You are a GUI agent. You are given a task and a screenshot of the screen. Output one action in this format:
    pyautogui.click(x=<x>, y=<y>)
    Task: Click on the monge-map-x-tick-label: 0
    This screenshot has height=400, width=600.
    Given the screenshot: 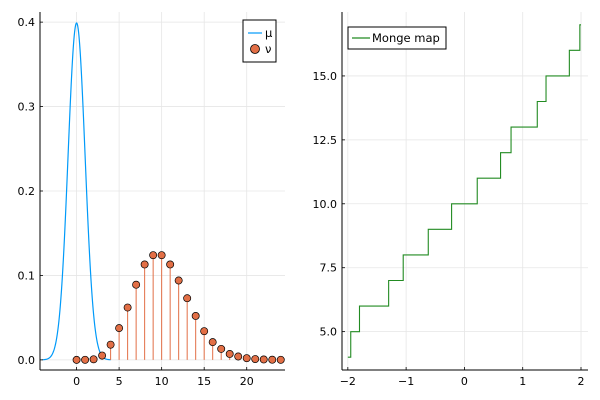 What is the action you would take?
    pyautogui.click(x=464, y=381)
    